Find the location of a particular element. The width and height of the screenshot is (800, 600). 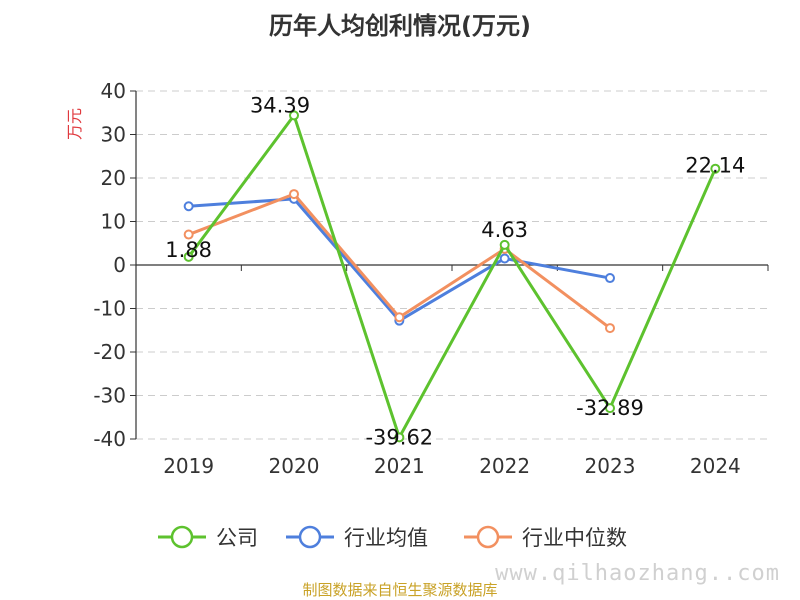

x-tick-label: 2021 is located at coordinates (399, 466).